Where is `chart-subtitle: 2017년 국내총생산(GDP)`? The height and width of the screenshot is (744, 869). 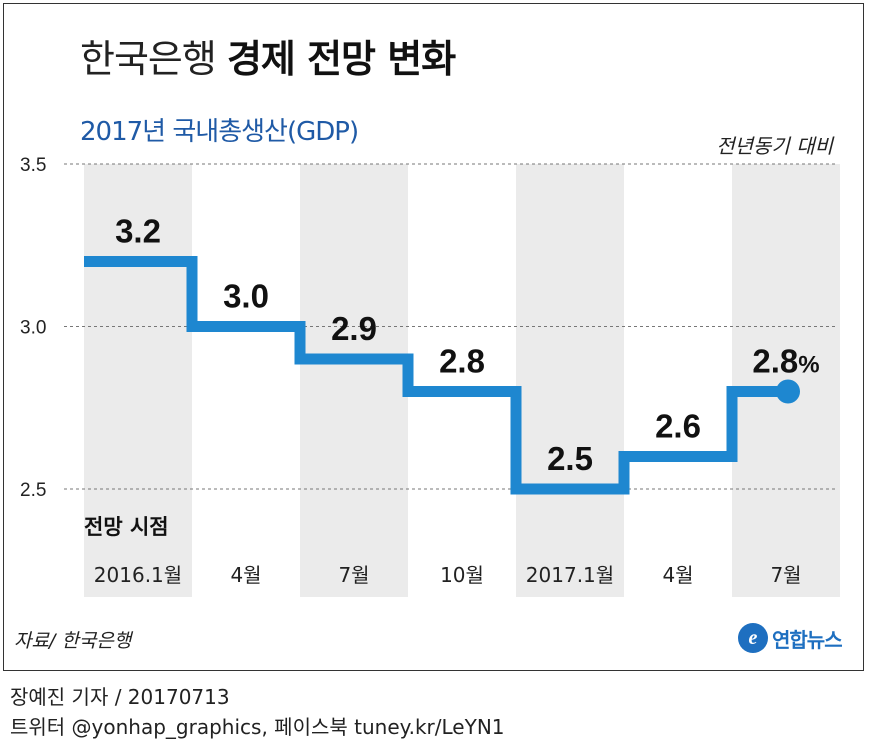 chart-subtitle: 2017년 국내총생산(GDP) is located at coordinates (219, 132).